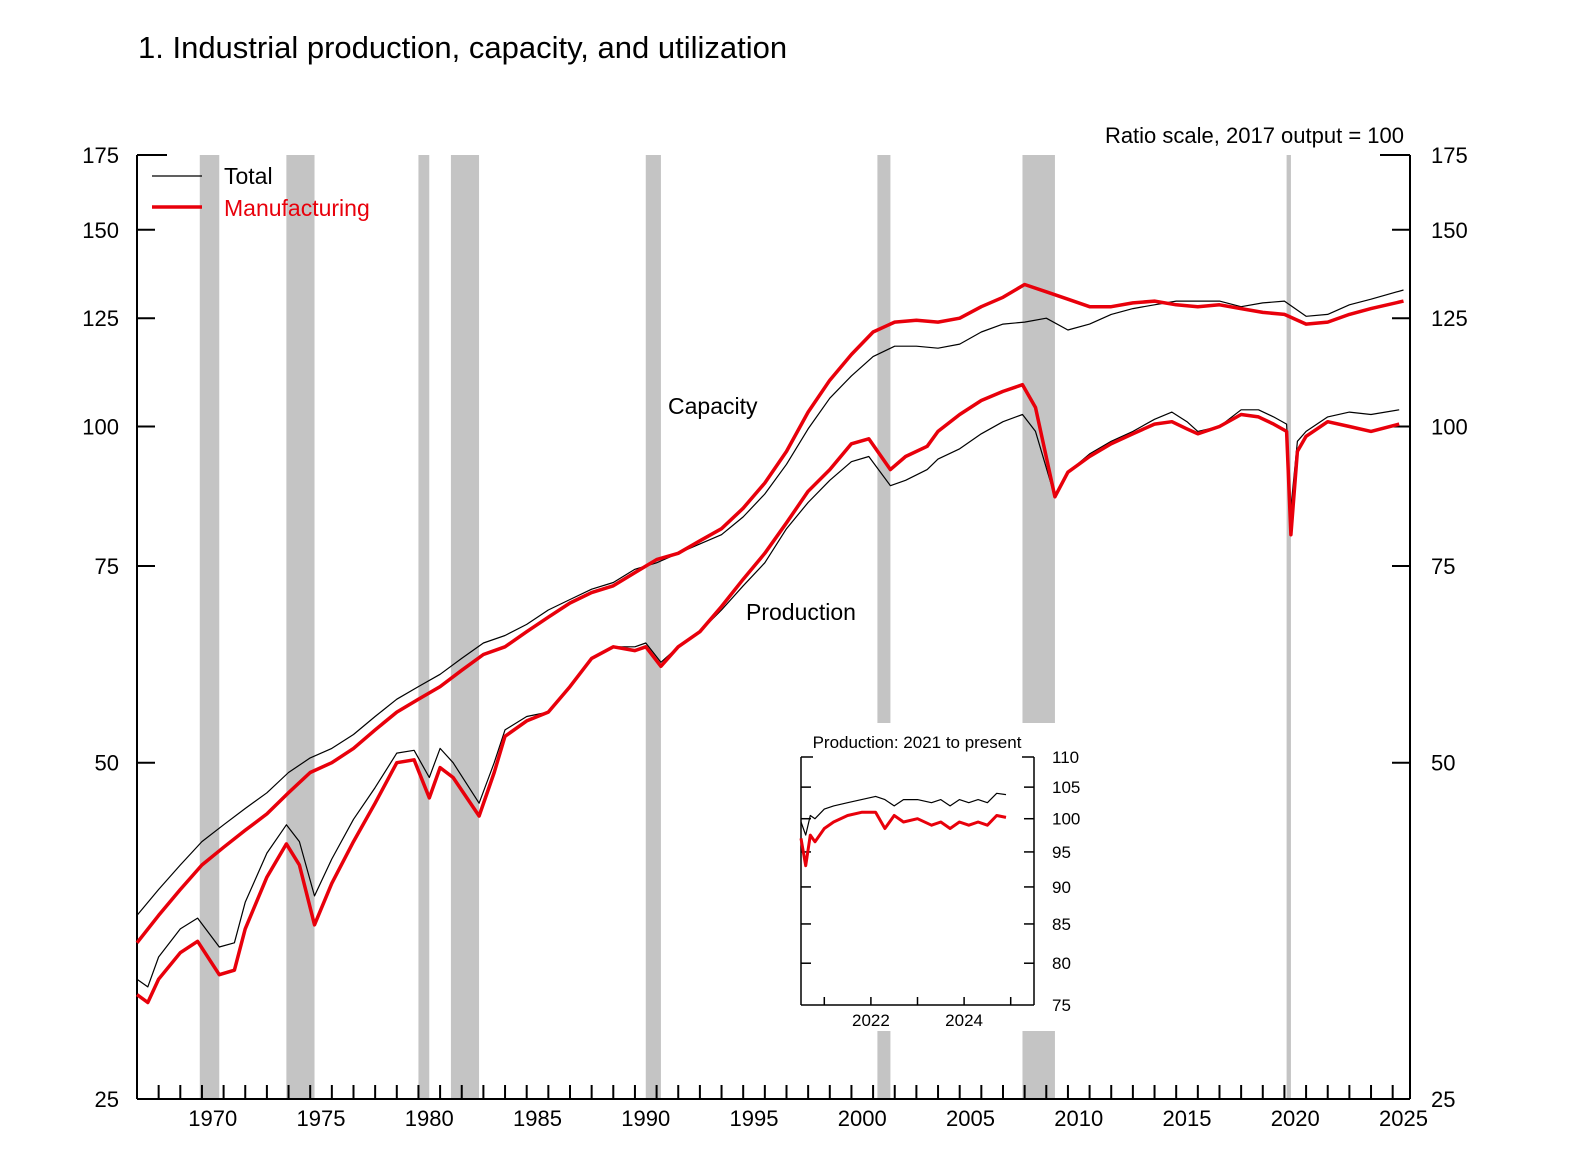 The height and width of the screenshot is (1168, 1574). What do you see at coordinates (100, 230) in the screenshot?
I see `y-tick-label-left: 150` at bounding box center [100, 230].